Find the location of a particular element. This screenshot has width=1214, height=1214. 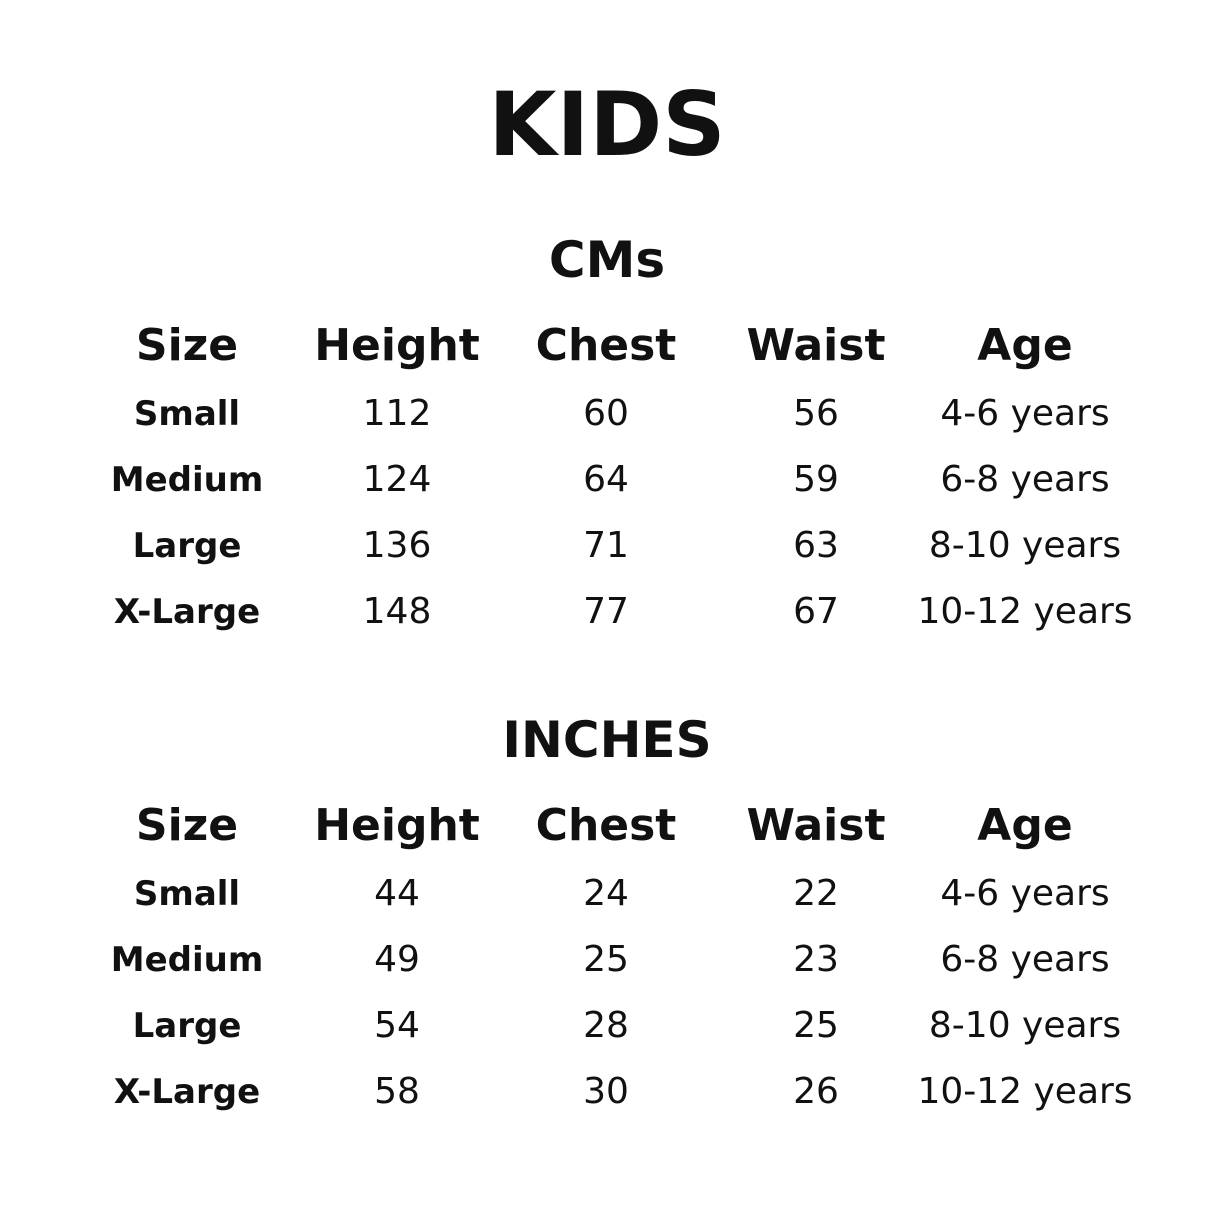

table-cell: 71 is located at coordinates (606, 545).